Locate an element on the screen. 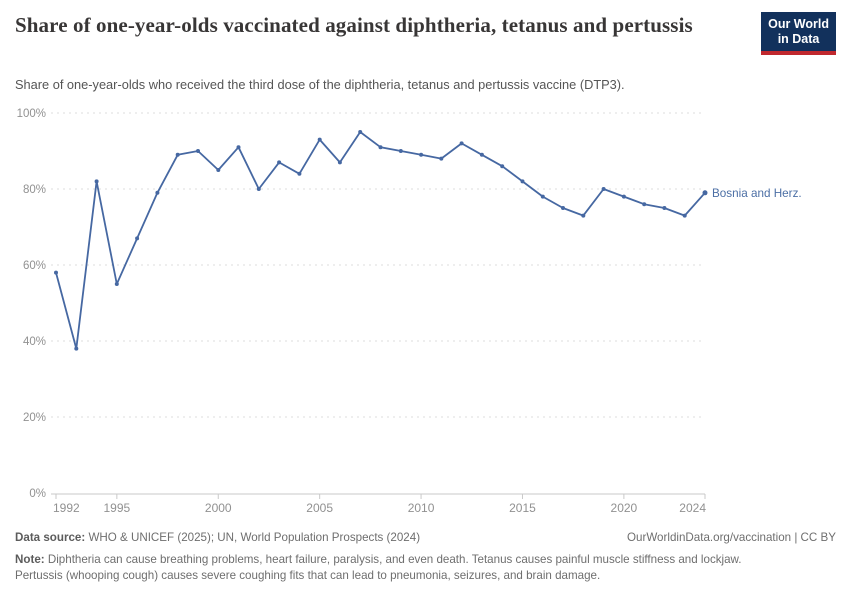 This screenshot has width=850, height=600. data-point-2024 is located at coordinates (705, 193).